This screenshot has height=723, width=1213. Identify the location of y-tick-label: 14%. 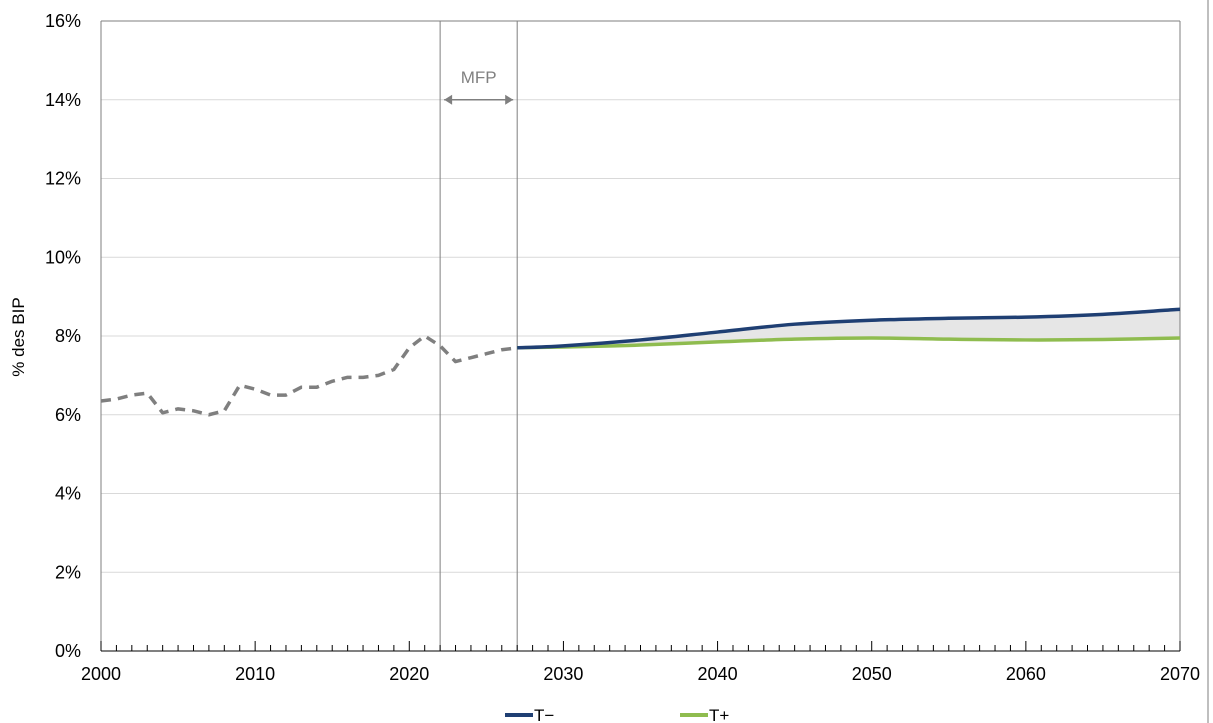
(63, 100).